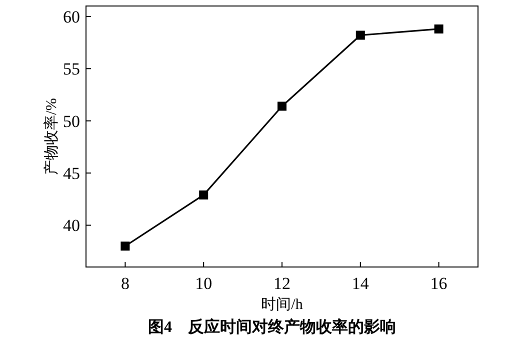 The height and width of the screenshot is (337, 524). Describe the element at coordinates (282, 283) in the screenshot. I see `x-tick-label: 12` at that location.